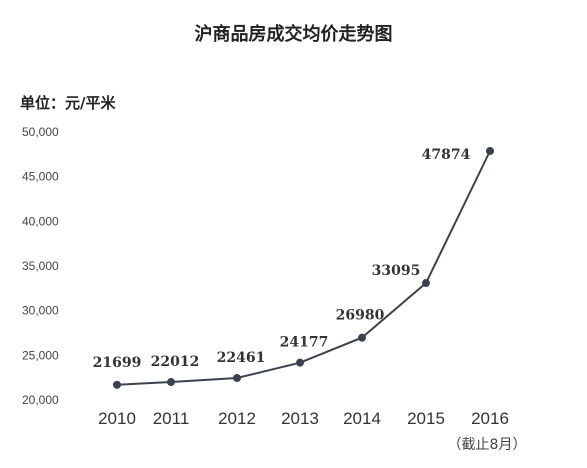 Image resolution: width=587 pixels, height=468 pixels. Describe the element at coordinates (40, 355) in the screenshot. I see `y-tick-label: 25,000` at that location.